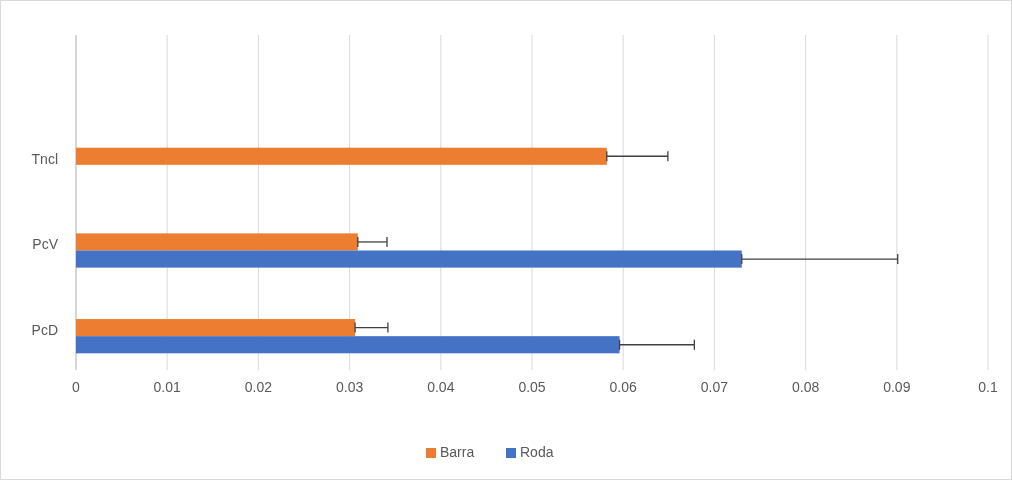 Image resolution: width=1012 pixels, height=480 pixels. I want to click on x-tick-label: 0, so click(76, 387).